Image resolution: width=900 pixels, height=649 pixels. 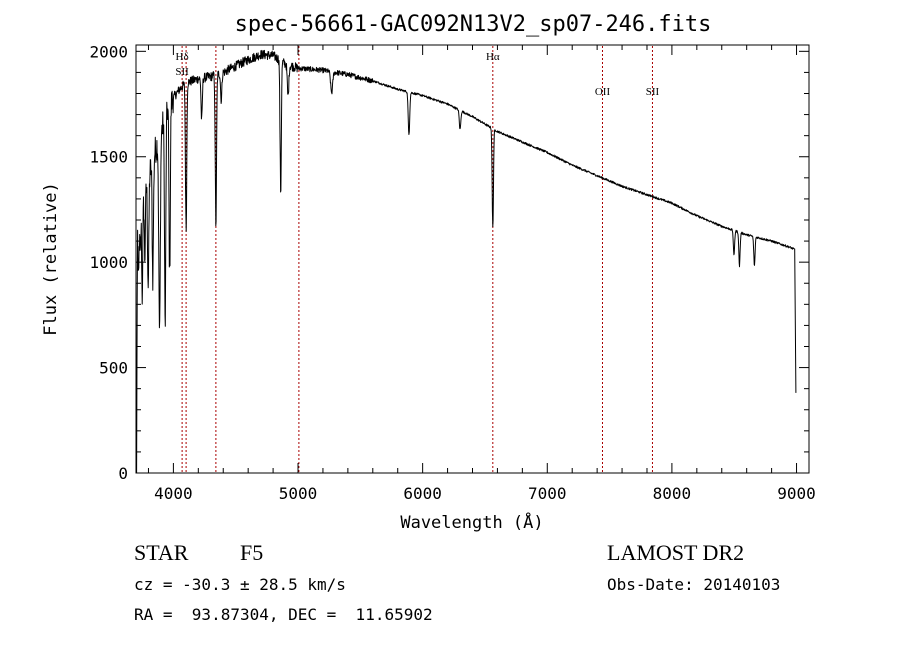 What do you see at coordinates (547, 493) in the screenshot?
I see `x-tick-label: 7000` at bounding box center [547, 493].